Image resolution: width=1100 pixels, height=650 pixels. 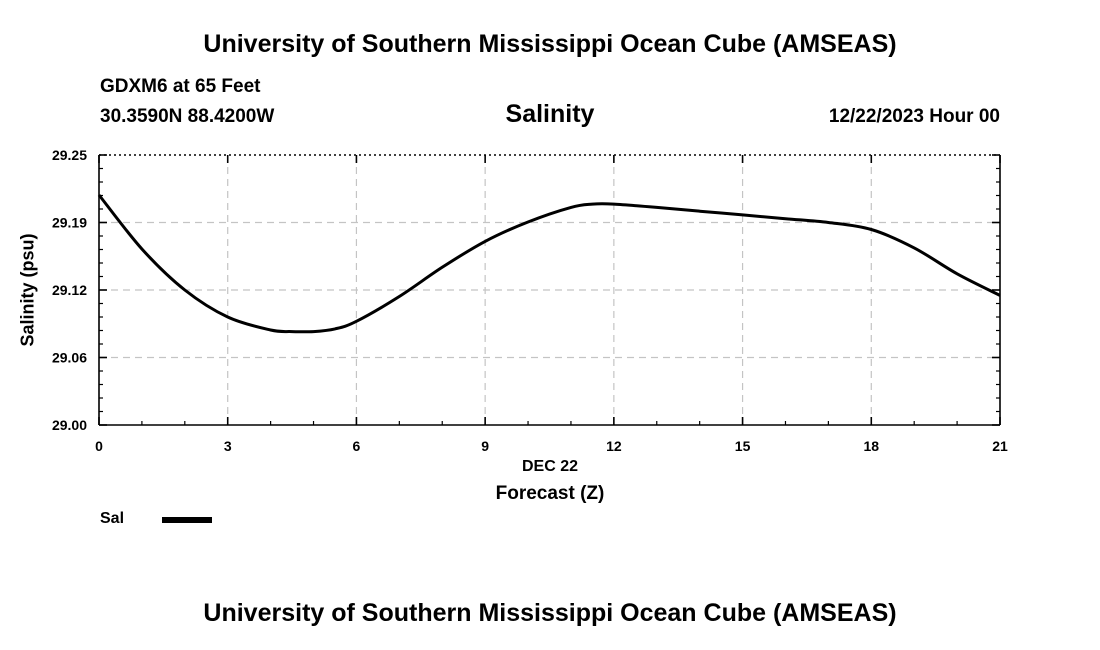 What do you see at coordinates (550, 466) in the screenshot?
I see `x-axis-date-label: DEC 22` at bounding box center [550, 466].